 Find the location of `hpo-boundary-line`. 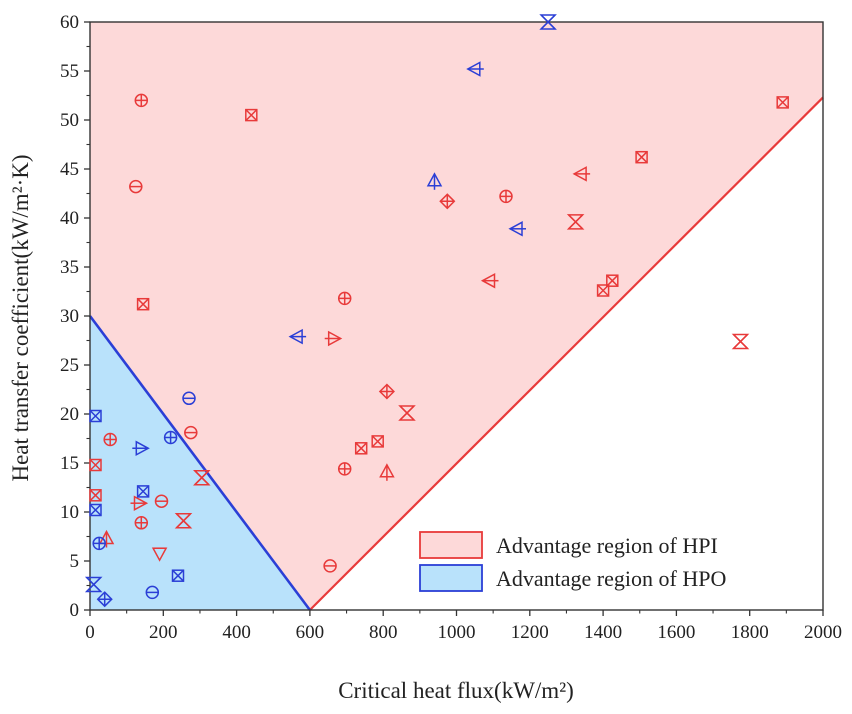

hpo-boundary-line is located at coordinates (199, 463).